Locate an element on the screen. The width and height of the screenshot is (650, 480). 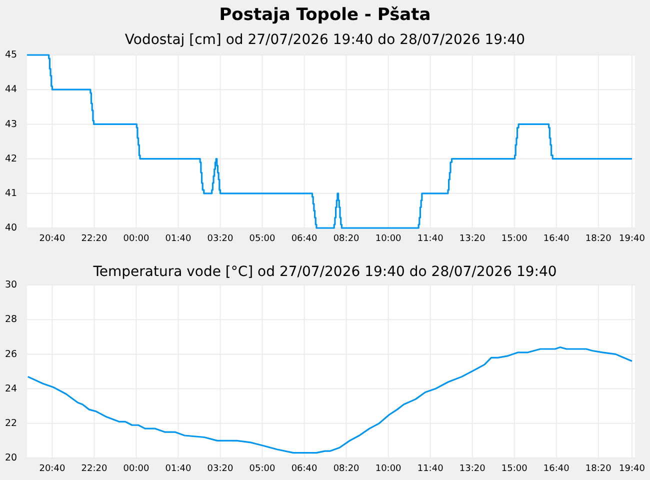
y-tick-label: 40 is located at coordinates (11, 228).